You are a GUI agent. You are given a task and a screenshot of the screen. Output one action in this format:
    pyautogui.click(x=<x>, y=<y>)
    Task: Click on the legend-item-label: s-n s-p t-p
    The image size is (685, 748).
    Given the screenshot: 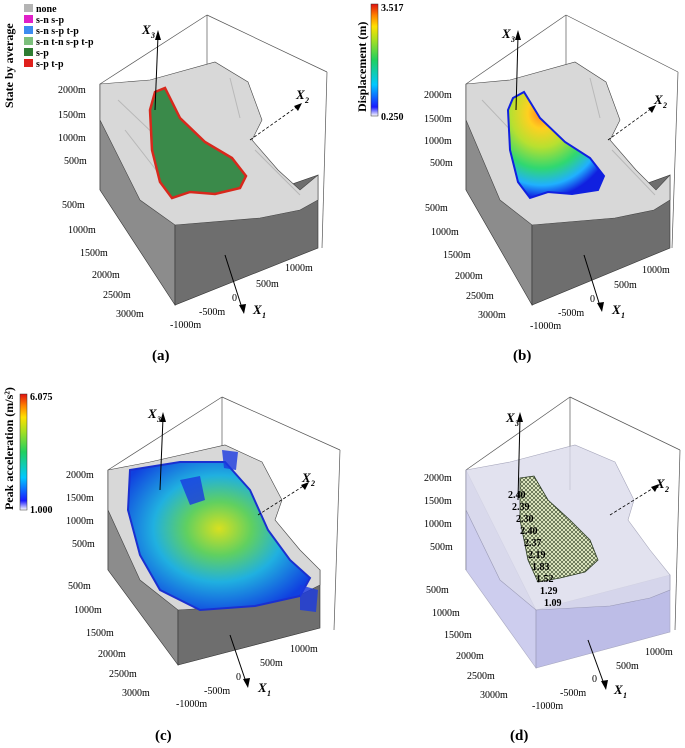 What is the action you would take?
    pyautogui.click(x=57, y=31)
    